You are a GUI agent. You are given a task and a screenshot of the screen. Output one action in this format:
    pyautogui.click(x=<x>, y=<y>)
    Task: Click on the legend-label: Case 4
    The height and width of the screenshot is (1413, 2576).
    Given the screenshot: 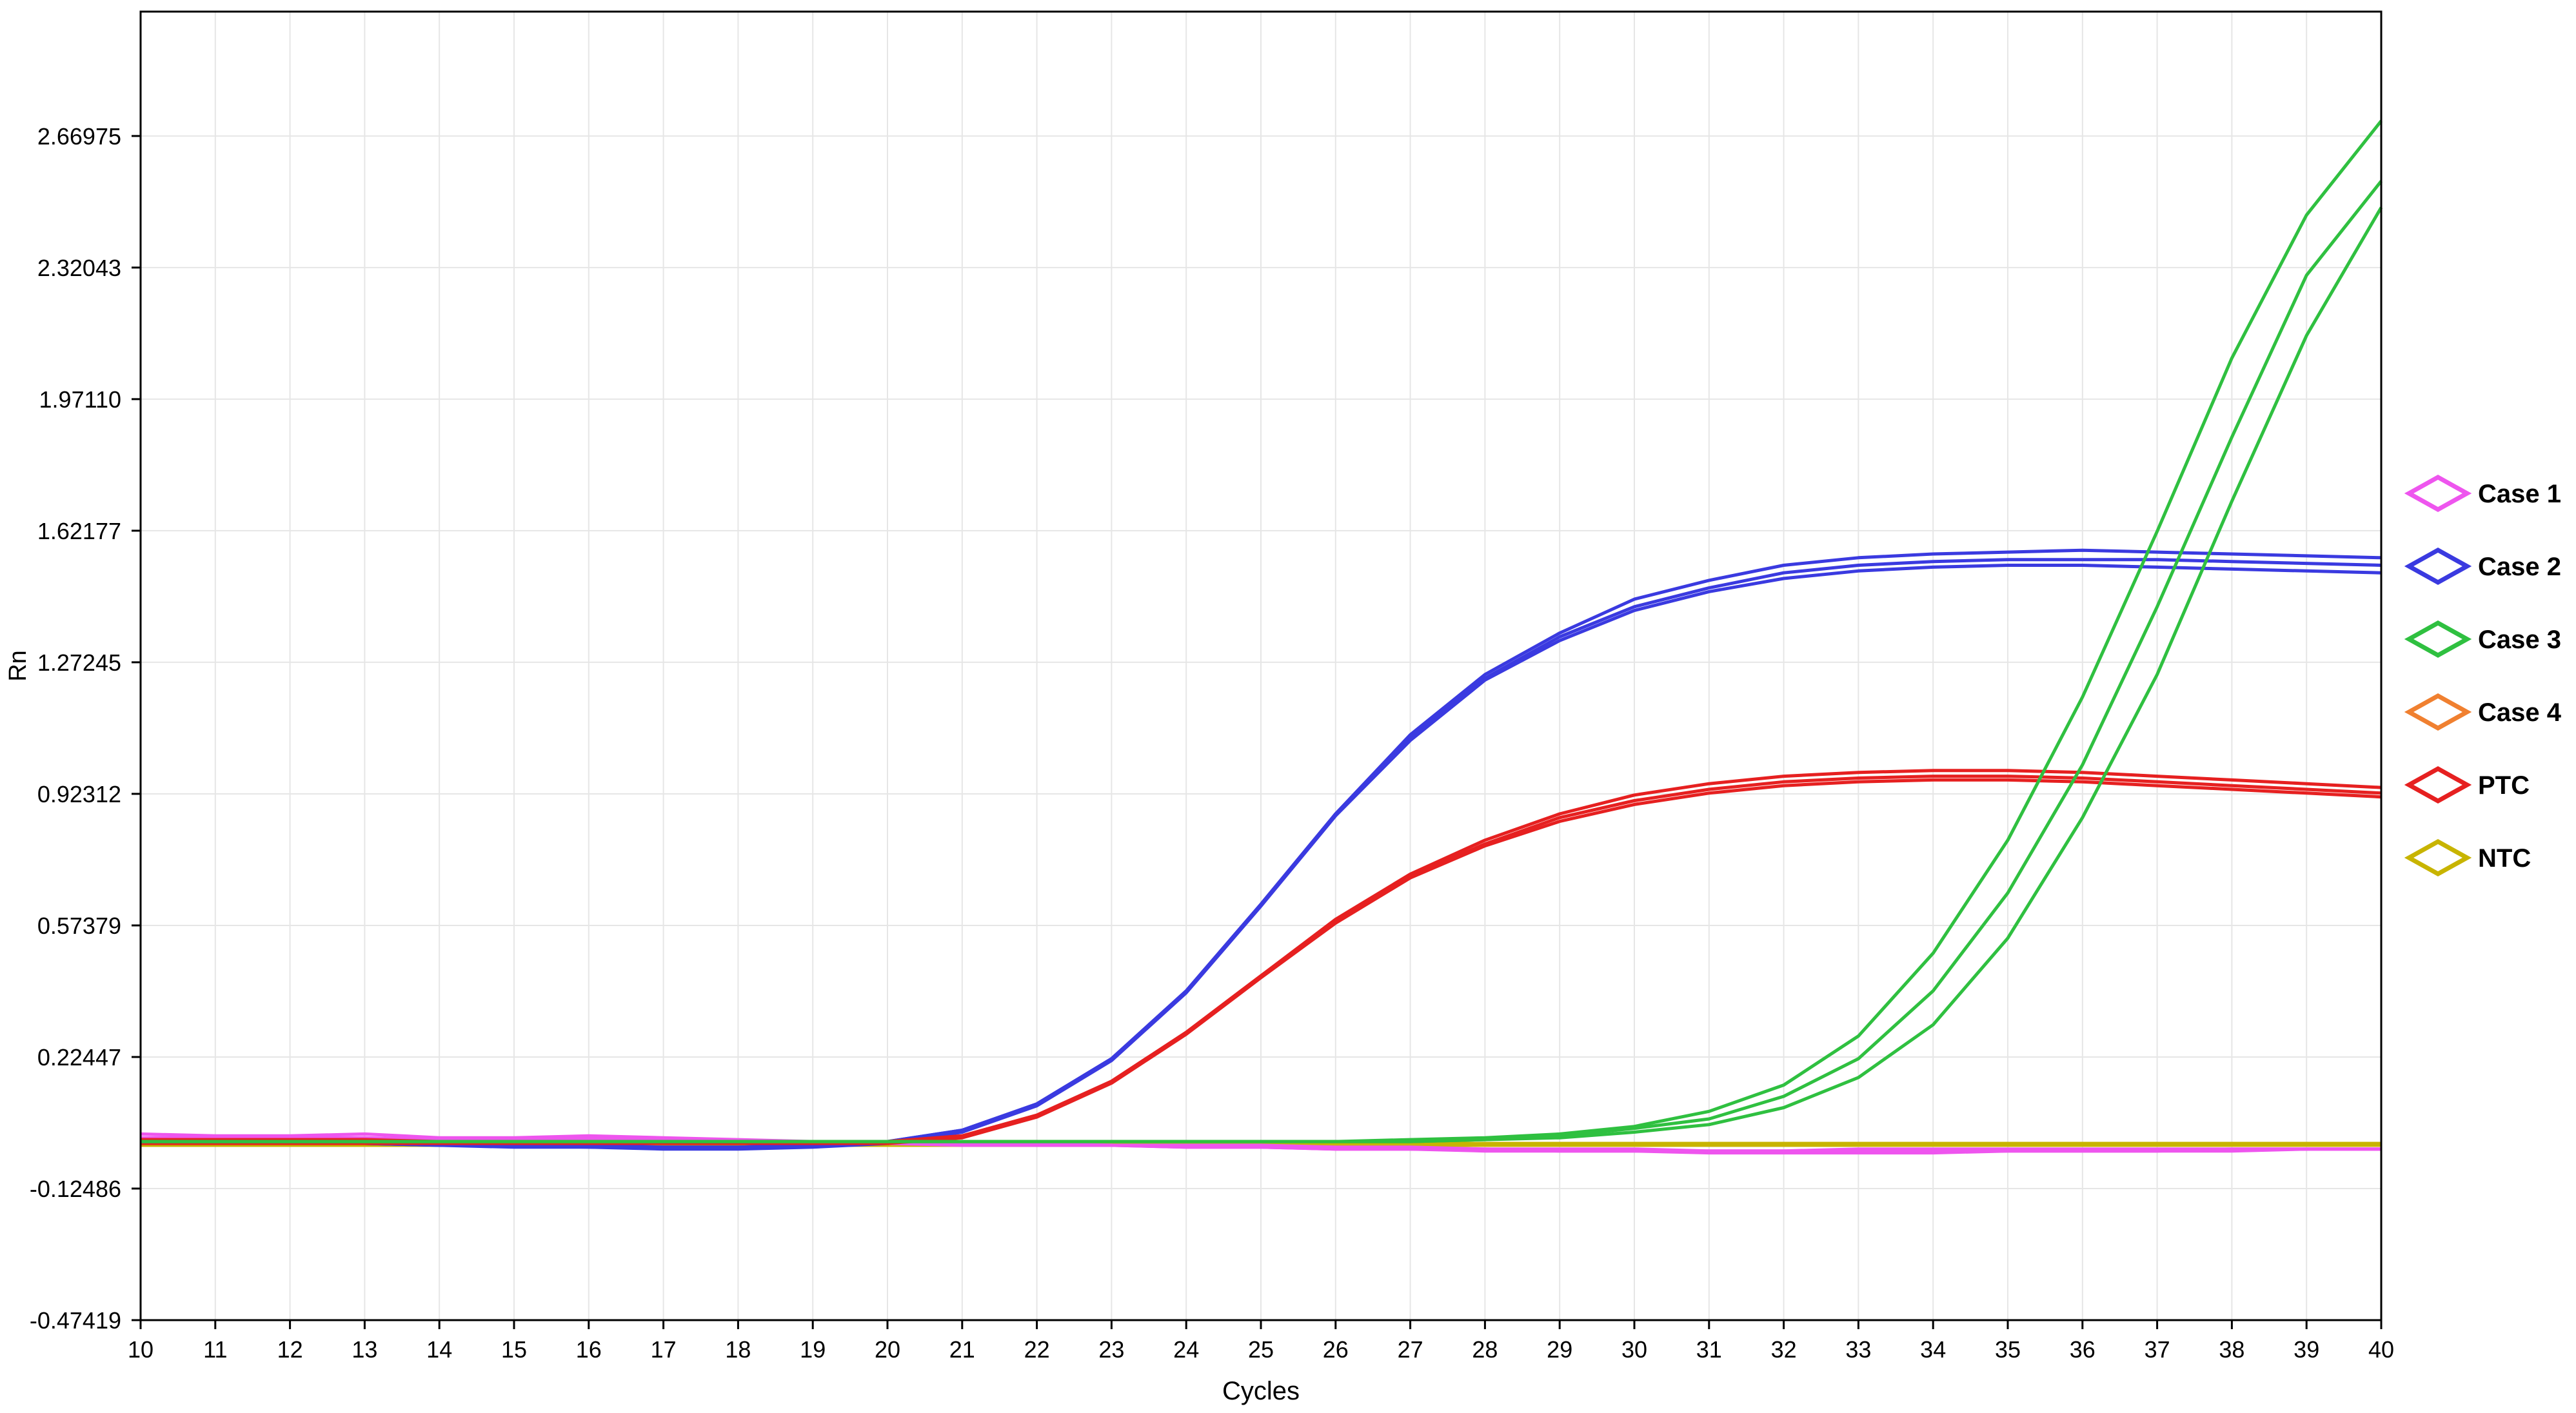 What is the action you would take?
    pyautogui.click(x=2520, y=712)
    